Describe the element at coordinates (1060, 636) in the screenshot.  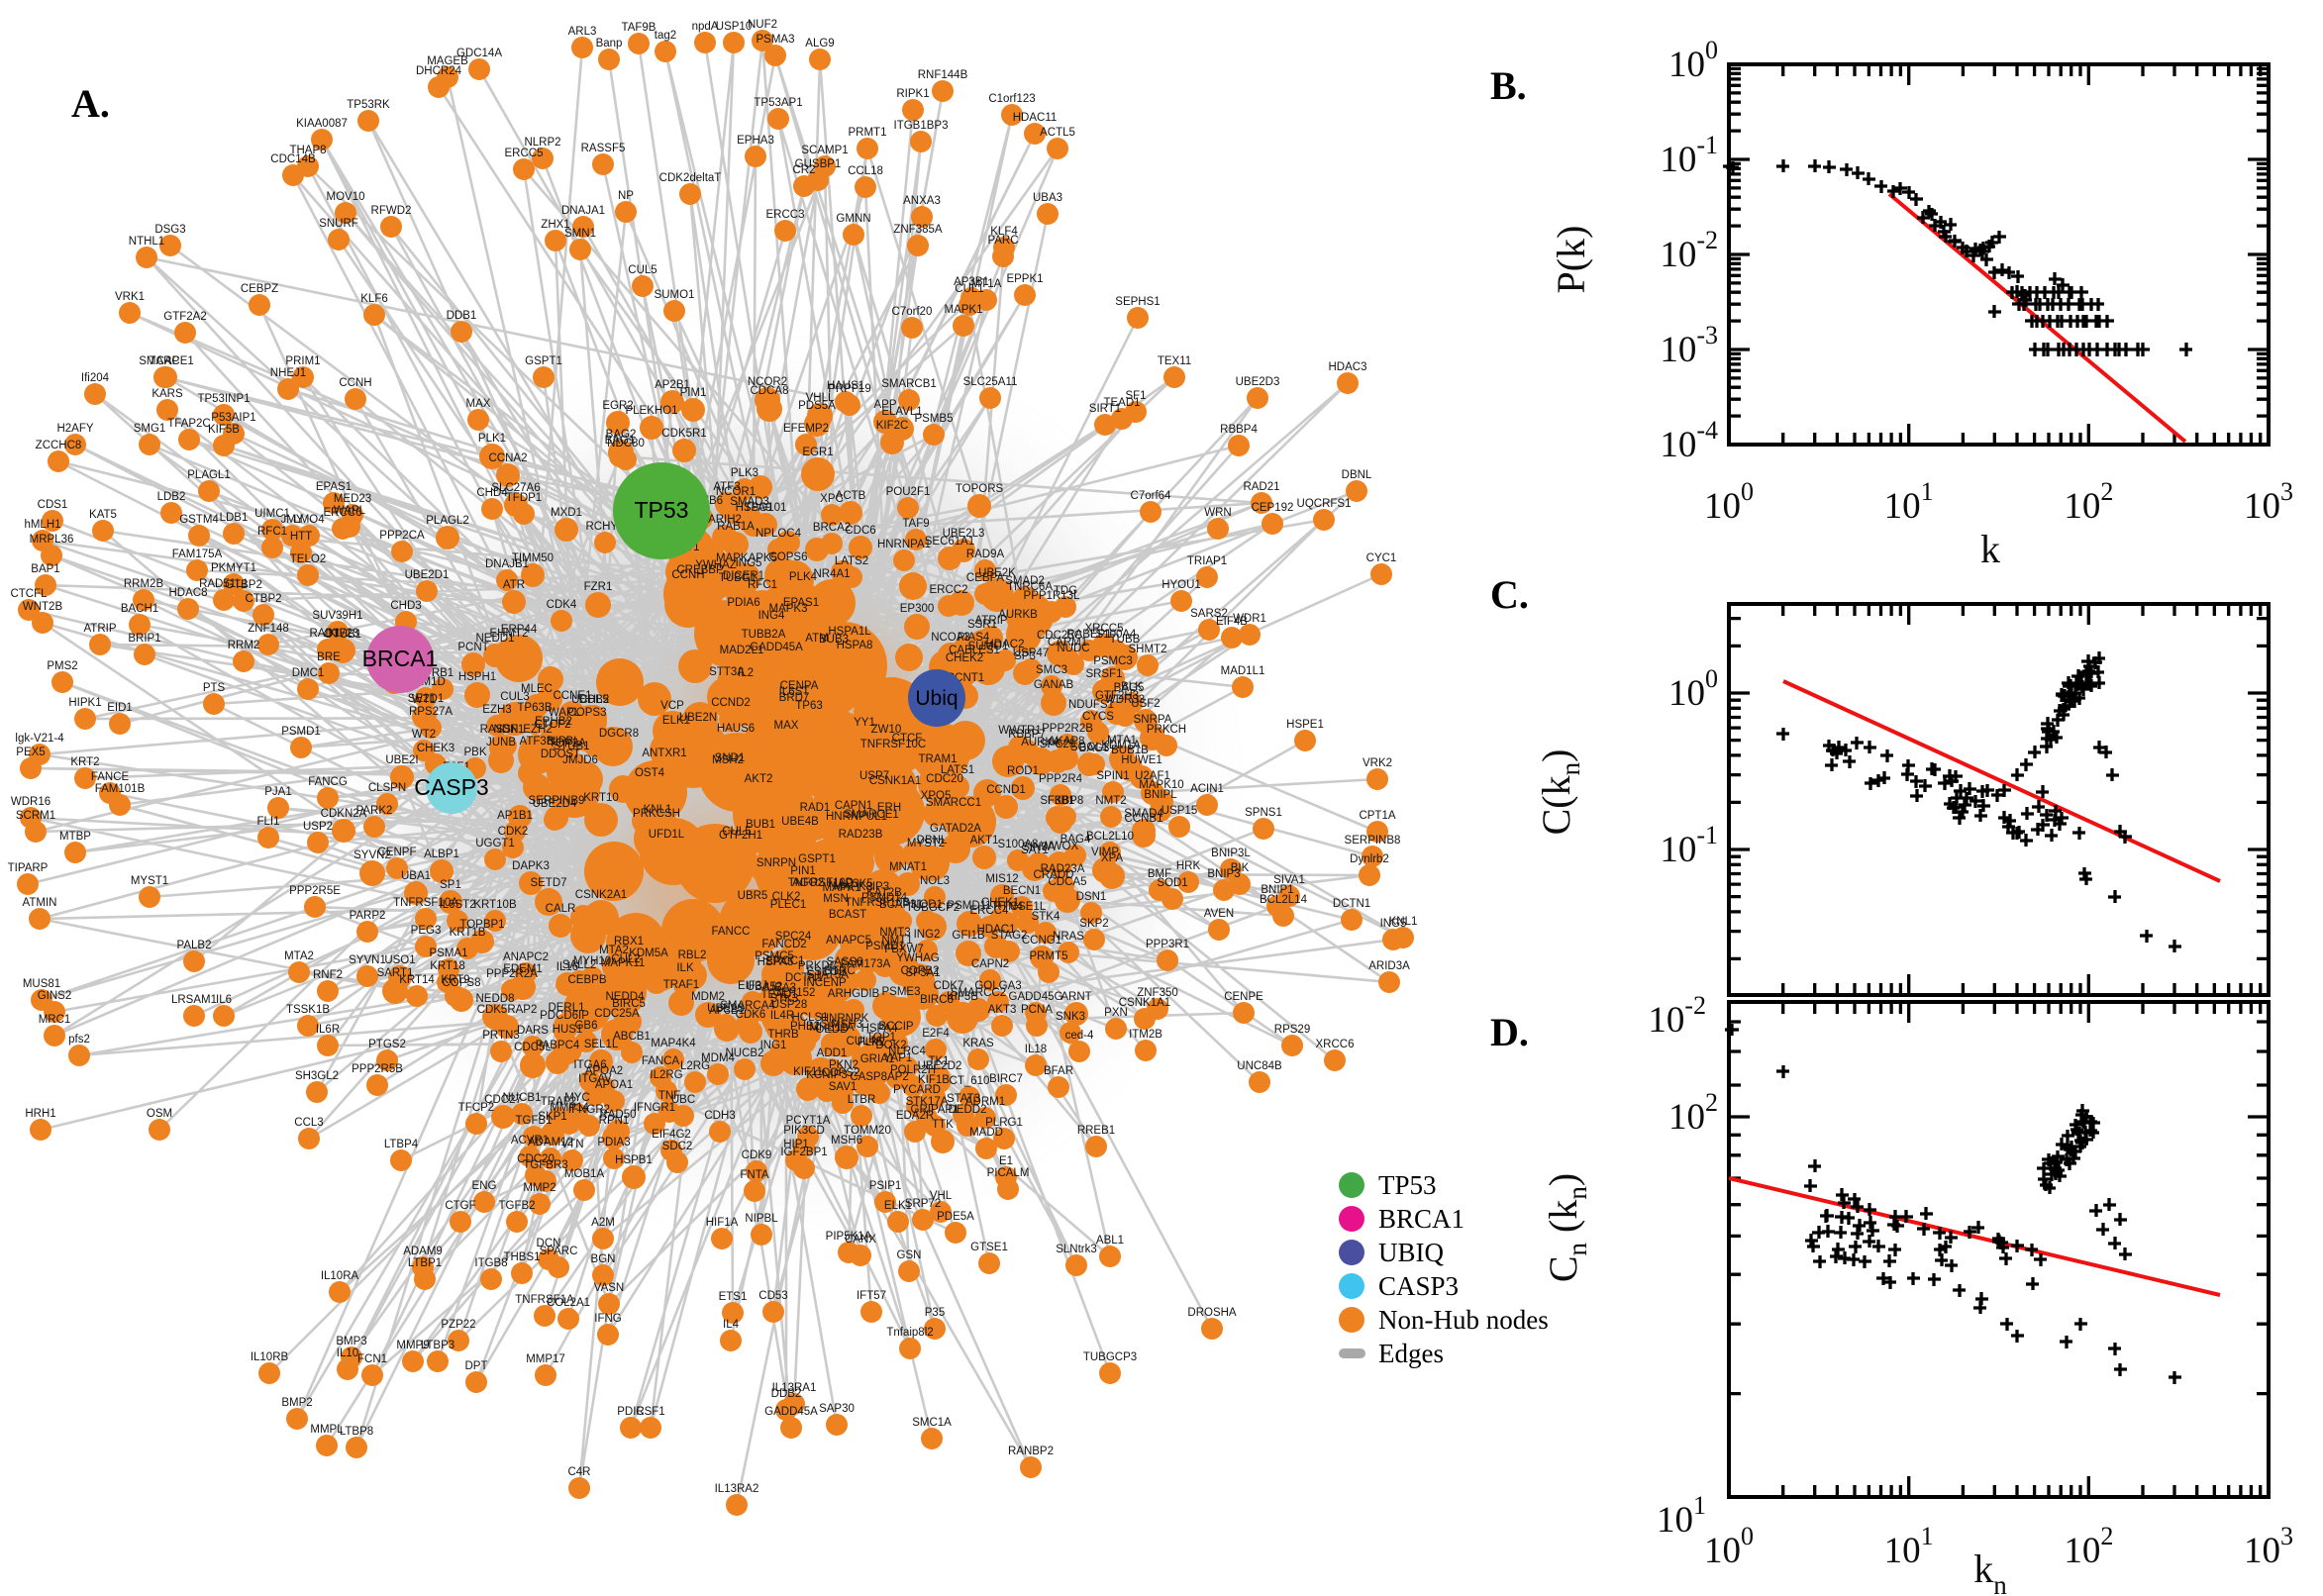
I see `svg-text: CDC25C` at that location.